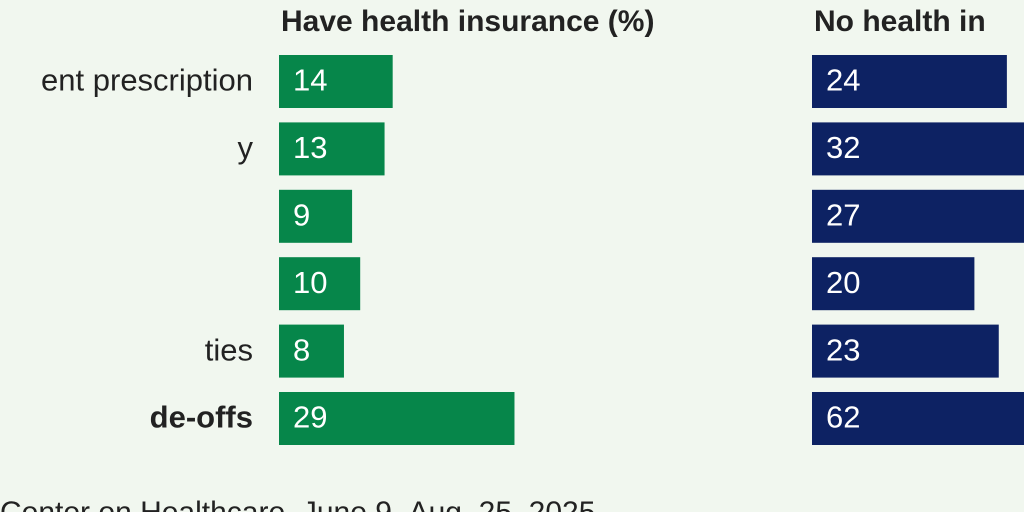 This screenshot has width=1024, height=512. I want to click on category-label: y, so click(246, 147).